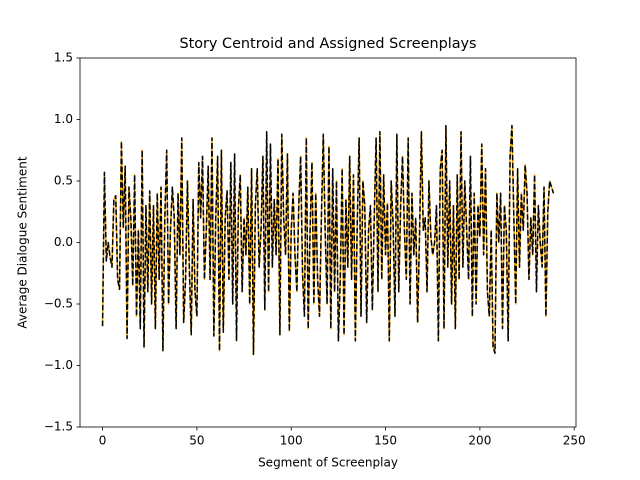  I want to click on chart-title: Story Centroid and Assigned Screenplays, so click(327, 44).